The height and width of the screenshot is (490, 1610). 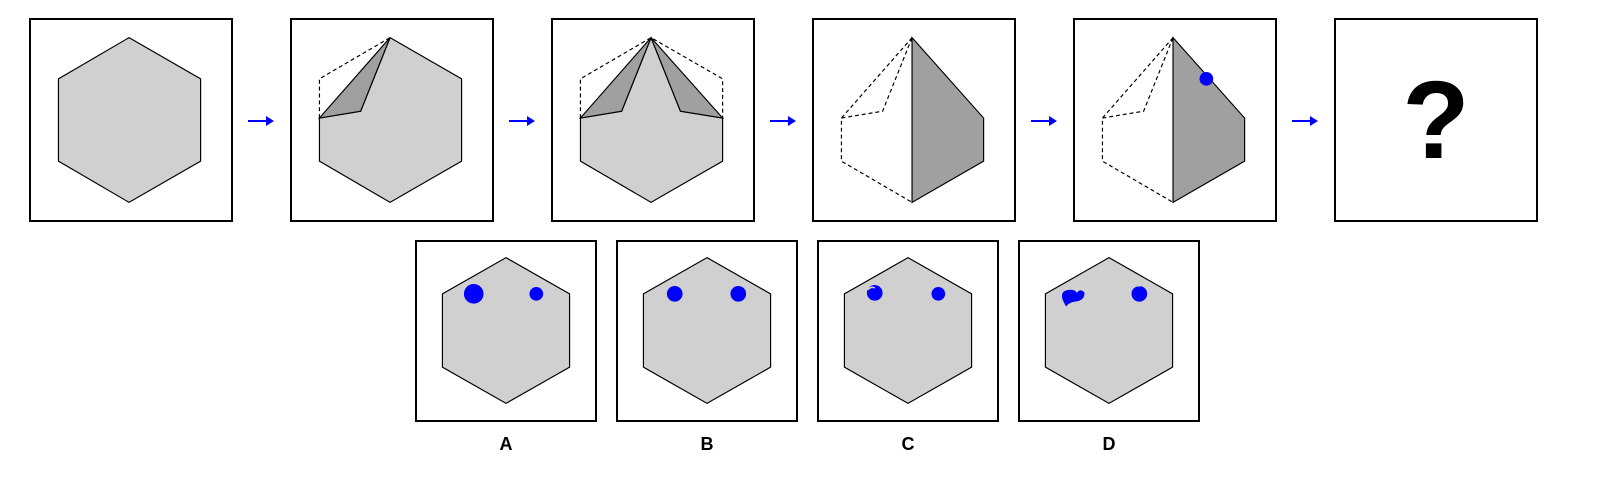 I want to click on option-d-panel, so click(x=1109, y=331).